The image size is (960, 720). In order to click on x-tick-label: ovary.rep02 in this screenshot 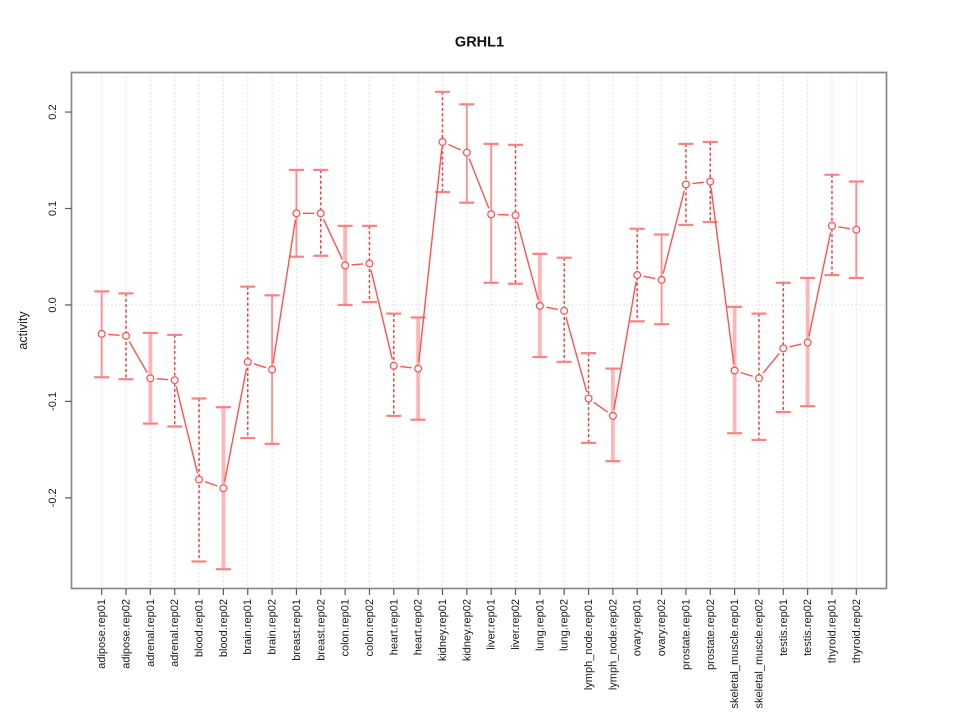, I will do `click(662, 627)`.